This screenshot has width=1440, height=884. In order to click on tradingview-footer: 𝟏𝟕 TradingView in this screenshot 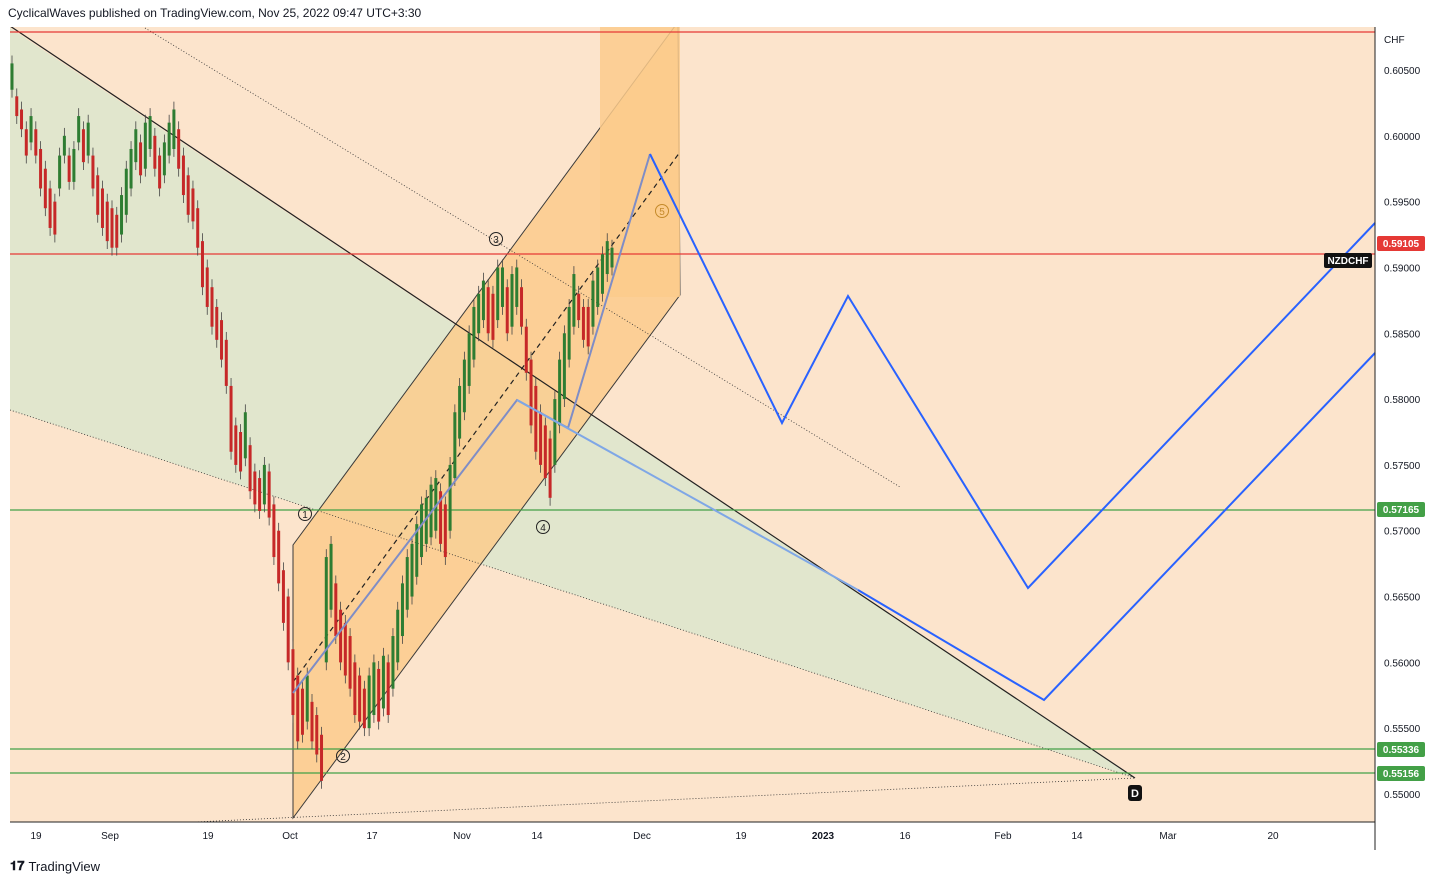, I will do `click(55, 866)`.